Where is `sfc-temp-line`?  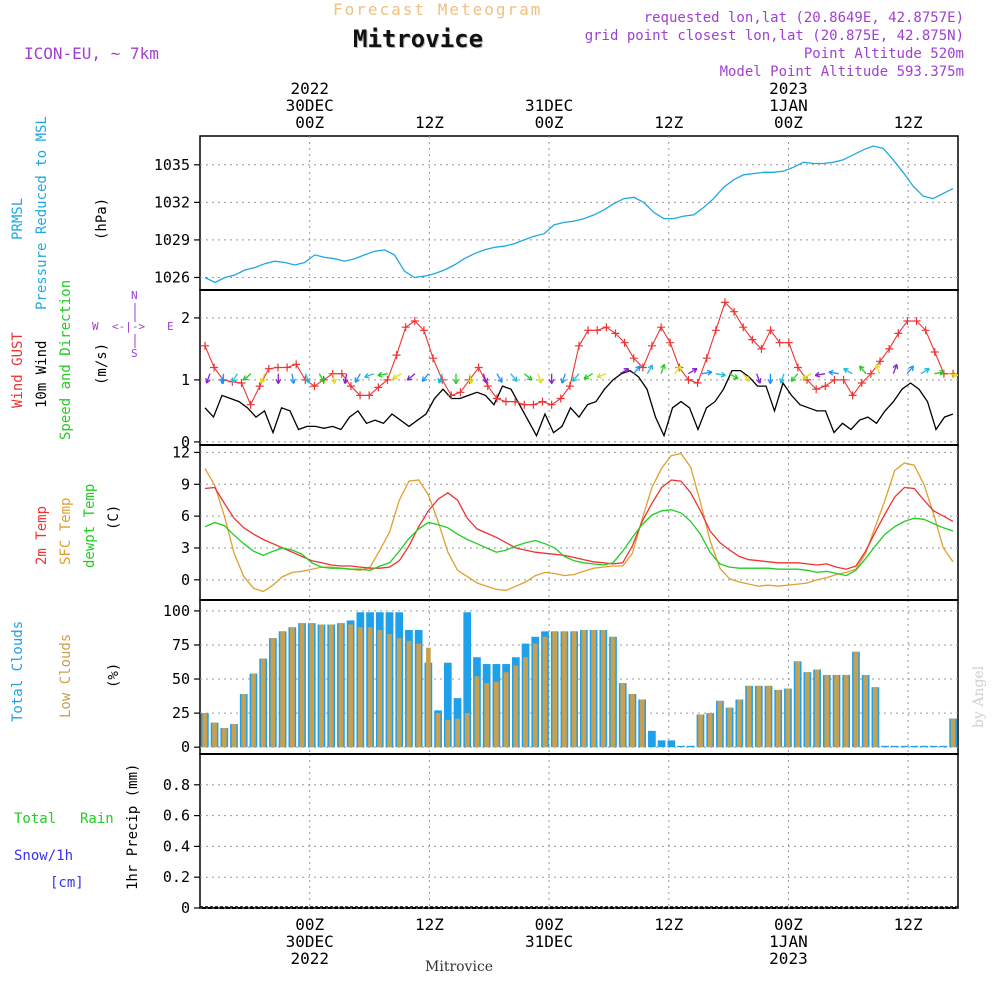
sfc-temp-line is located at coordinates (579, 522).